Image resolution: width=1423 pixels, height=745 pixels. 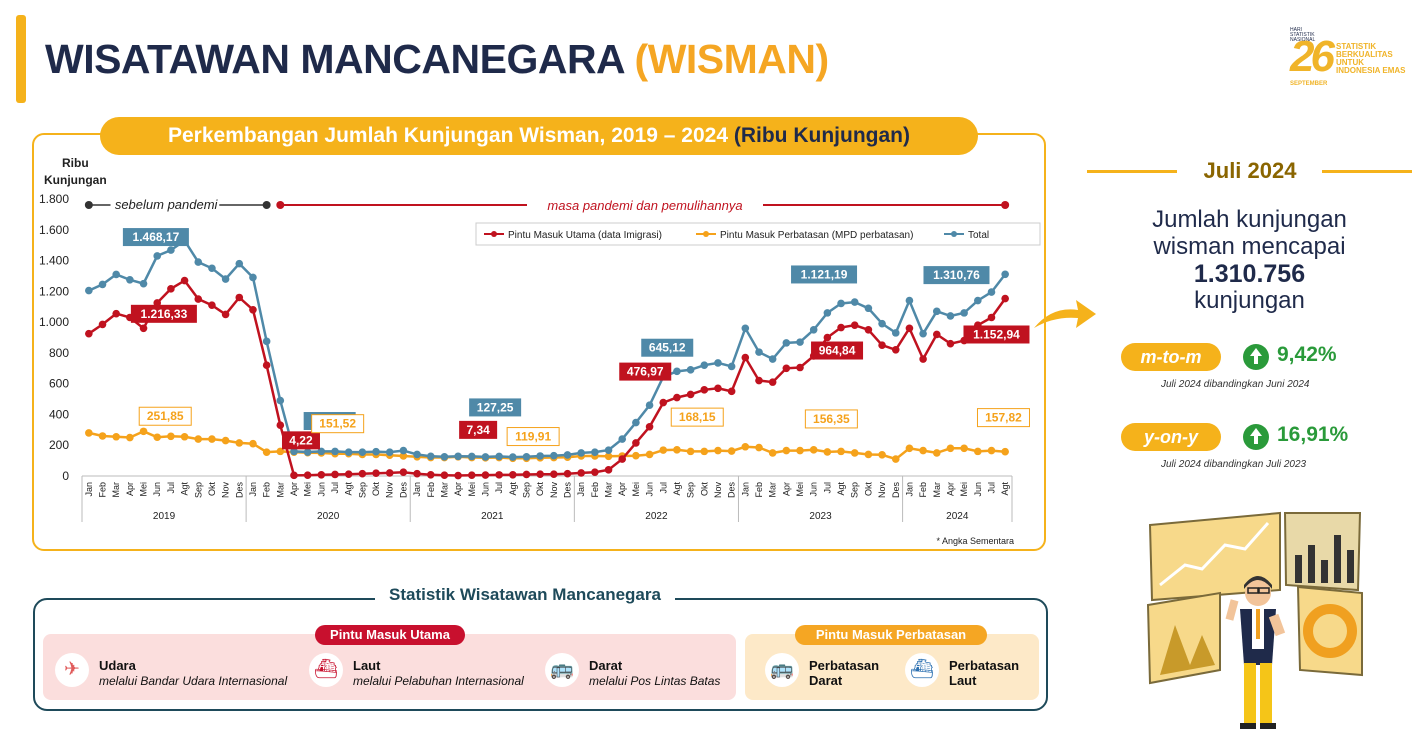 I want to click on x-tick-label: Agt, so click(x=185, y=489).